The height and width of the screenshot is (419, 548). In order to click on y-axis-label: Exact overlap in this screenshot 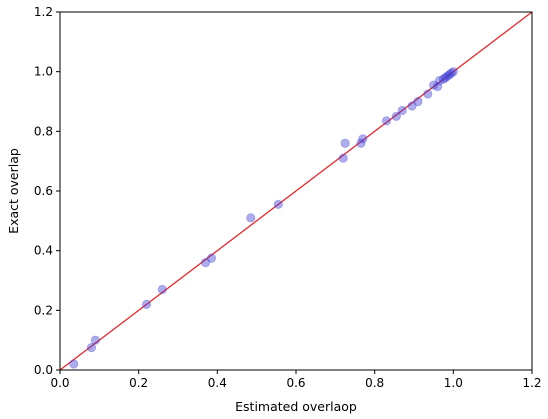, I will do `click(13, 191)`.